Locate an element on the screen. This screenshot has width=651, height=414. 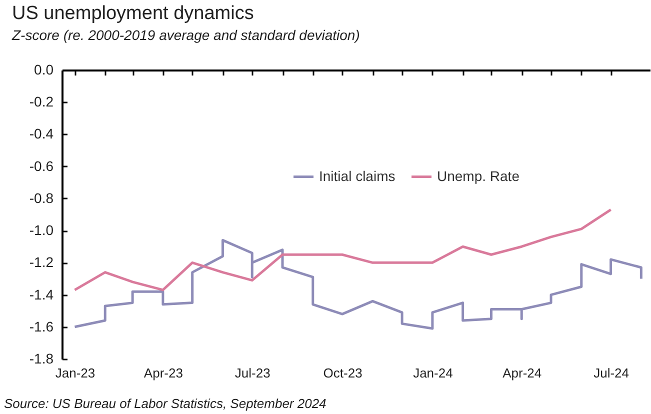
legend-label: Unemp. Rate is located at coordinates (478, 176).